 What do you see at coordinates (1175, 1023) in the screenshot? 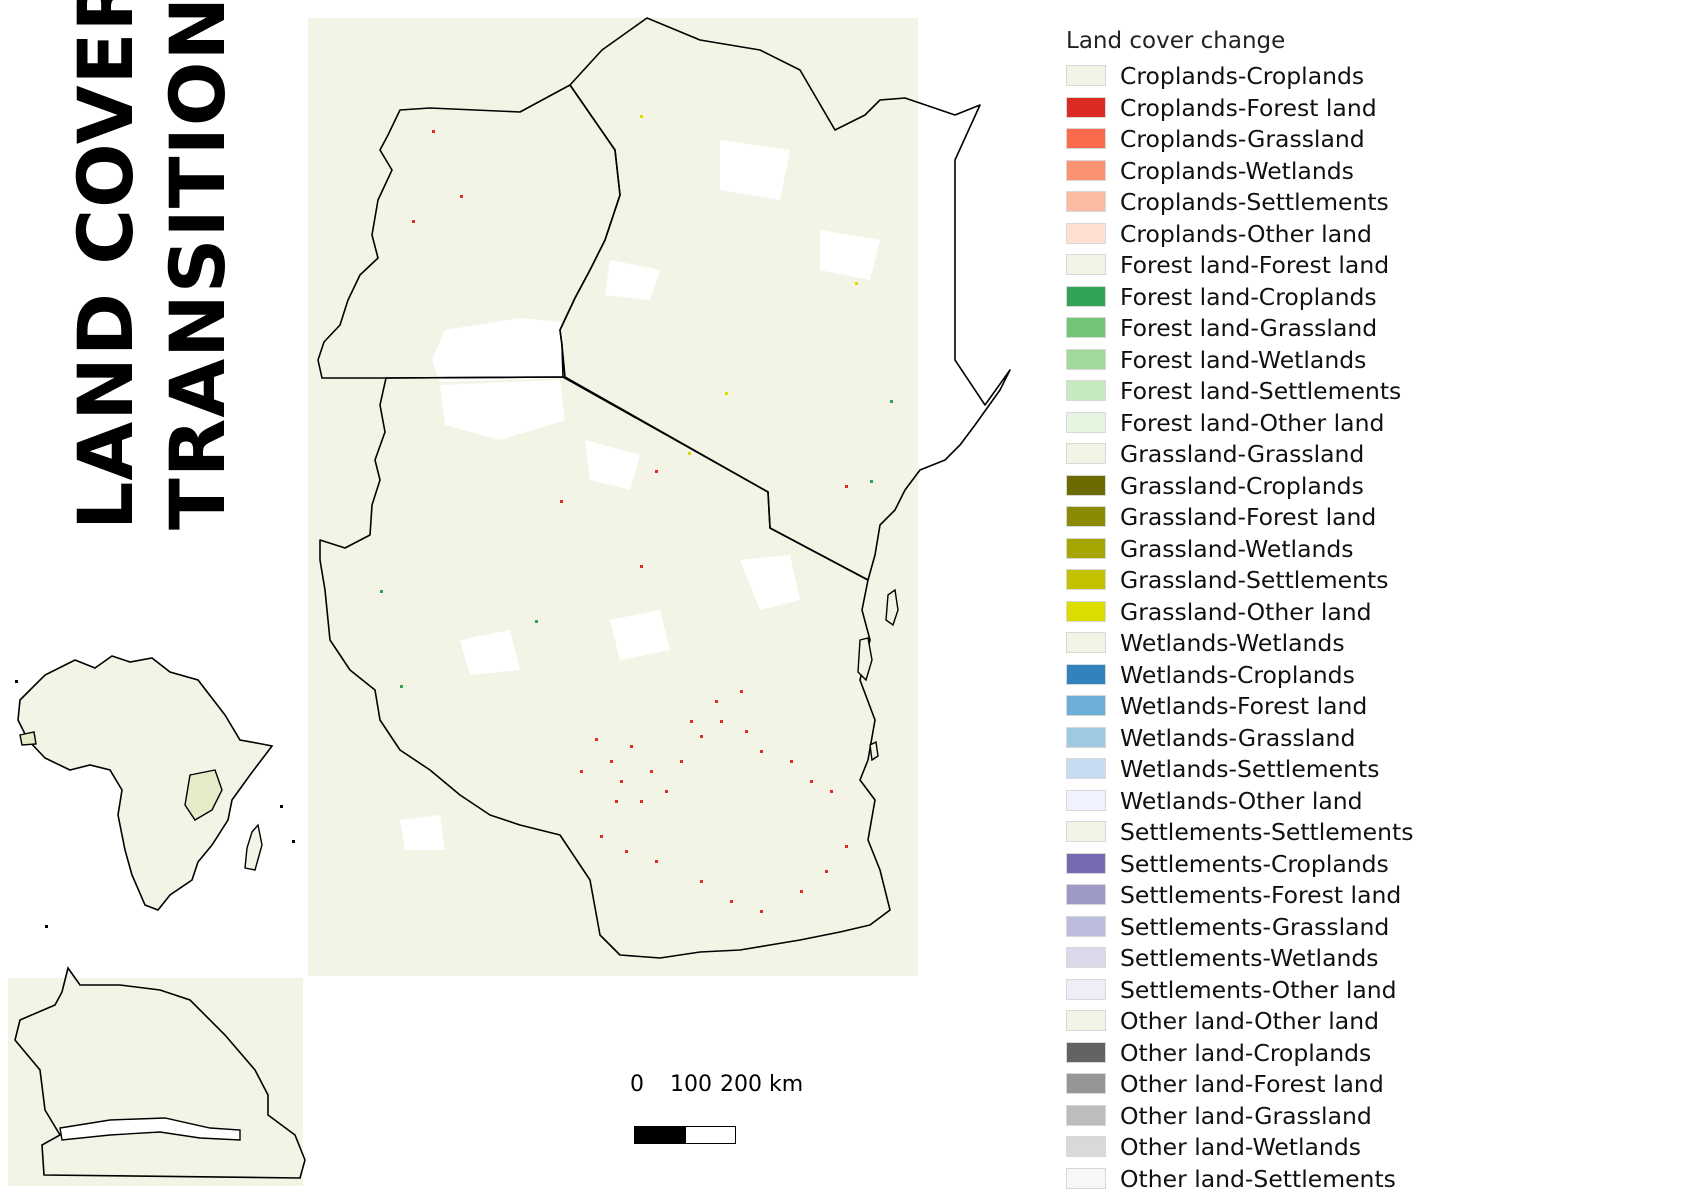
I see `legend-item: Other land-Other land` at bounding box center [1175, 1023].